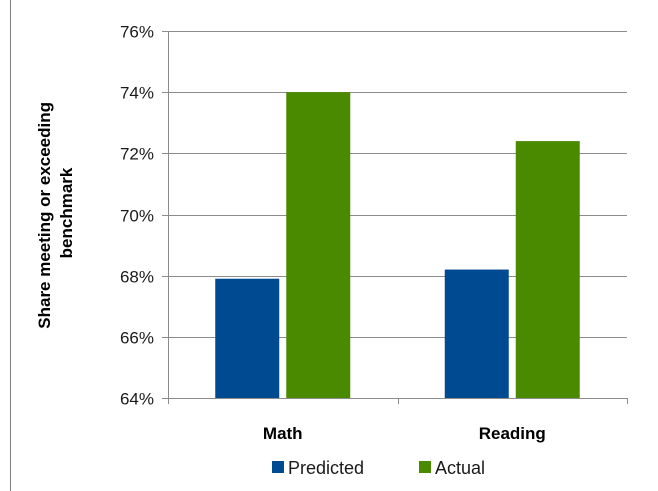 This screenshot has width=658, height=491. I want to click on y-tick-label: 64%, so click(137, 399).